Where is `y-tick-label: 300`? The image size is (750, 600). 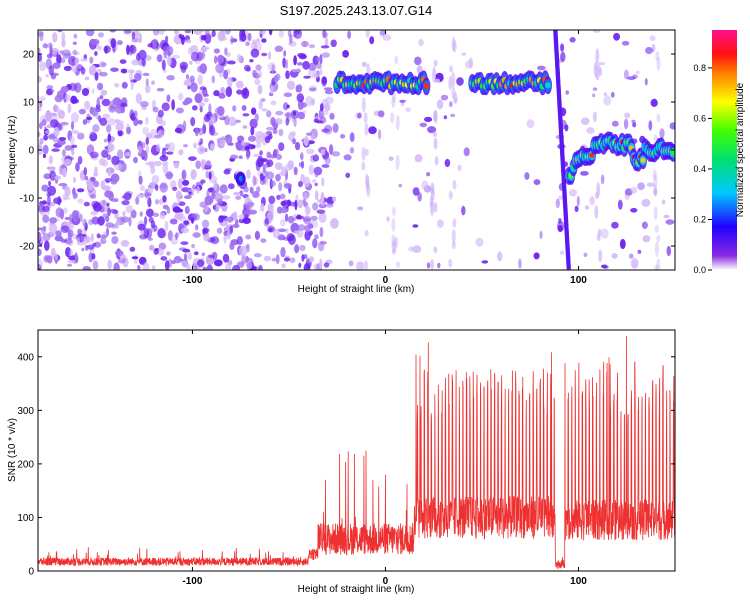
y-tick-label: 300 is located at coordinates (25, 411).